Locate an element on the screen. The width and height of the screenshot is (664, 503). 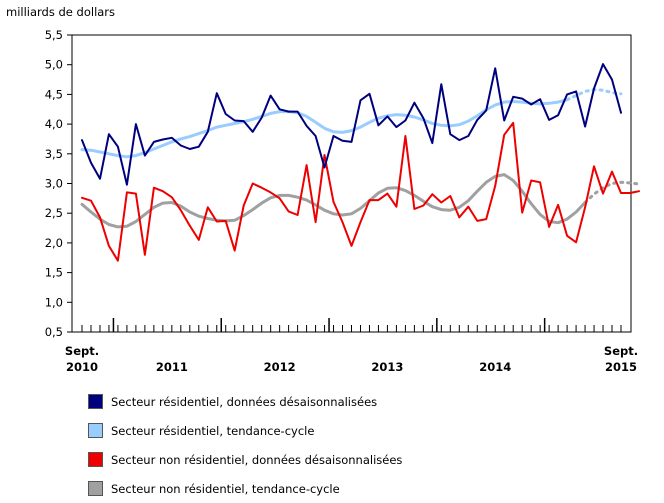
x-tick-label: 2014 is located at coordinates (495, 367).